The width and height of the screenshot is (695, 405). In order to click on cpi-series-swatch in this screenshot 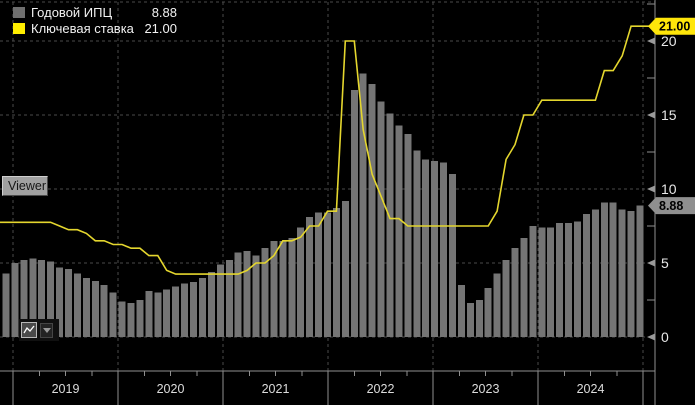, I will do `click(19, 12)`.